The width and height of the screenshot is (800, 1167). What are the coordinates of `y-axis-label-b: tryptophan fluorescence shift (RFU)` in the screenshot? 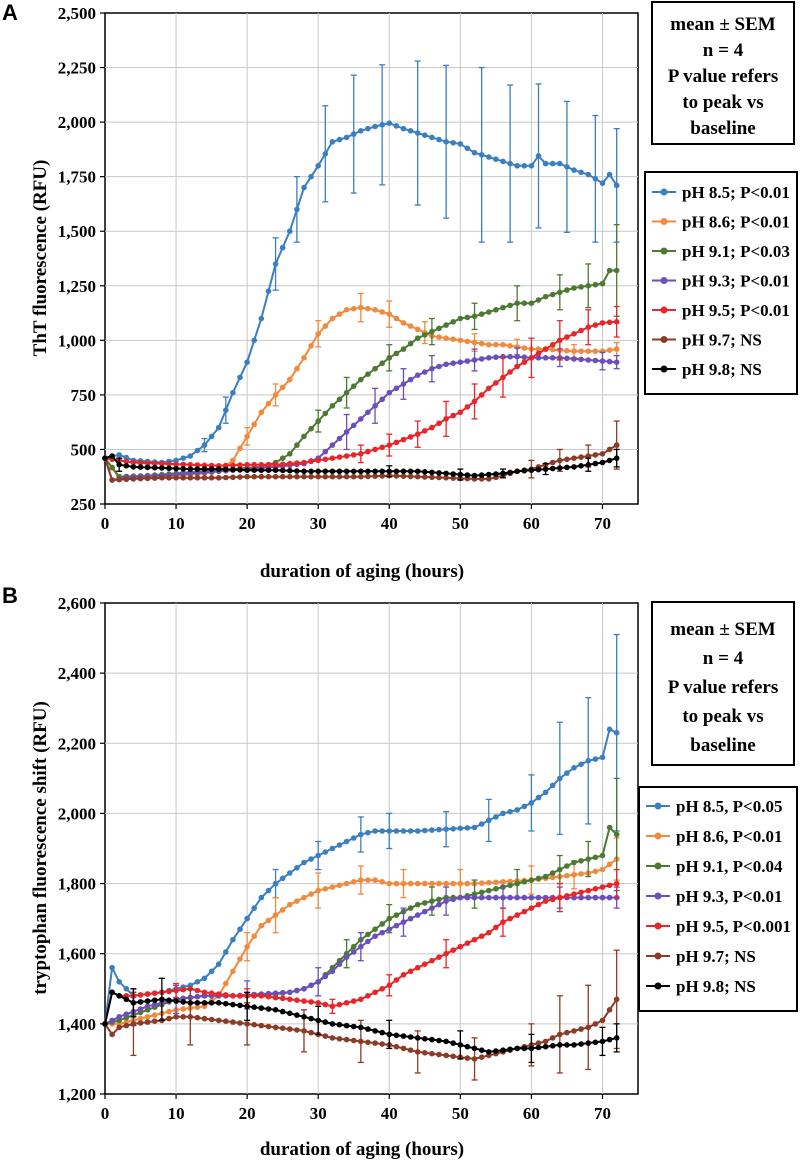 It's located at (40, 848).